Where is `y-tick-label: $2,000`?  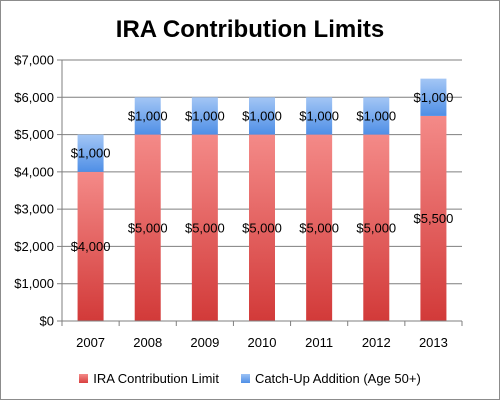 y-tick-label: $2,000 is located at coordinates (34, 246).